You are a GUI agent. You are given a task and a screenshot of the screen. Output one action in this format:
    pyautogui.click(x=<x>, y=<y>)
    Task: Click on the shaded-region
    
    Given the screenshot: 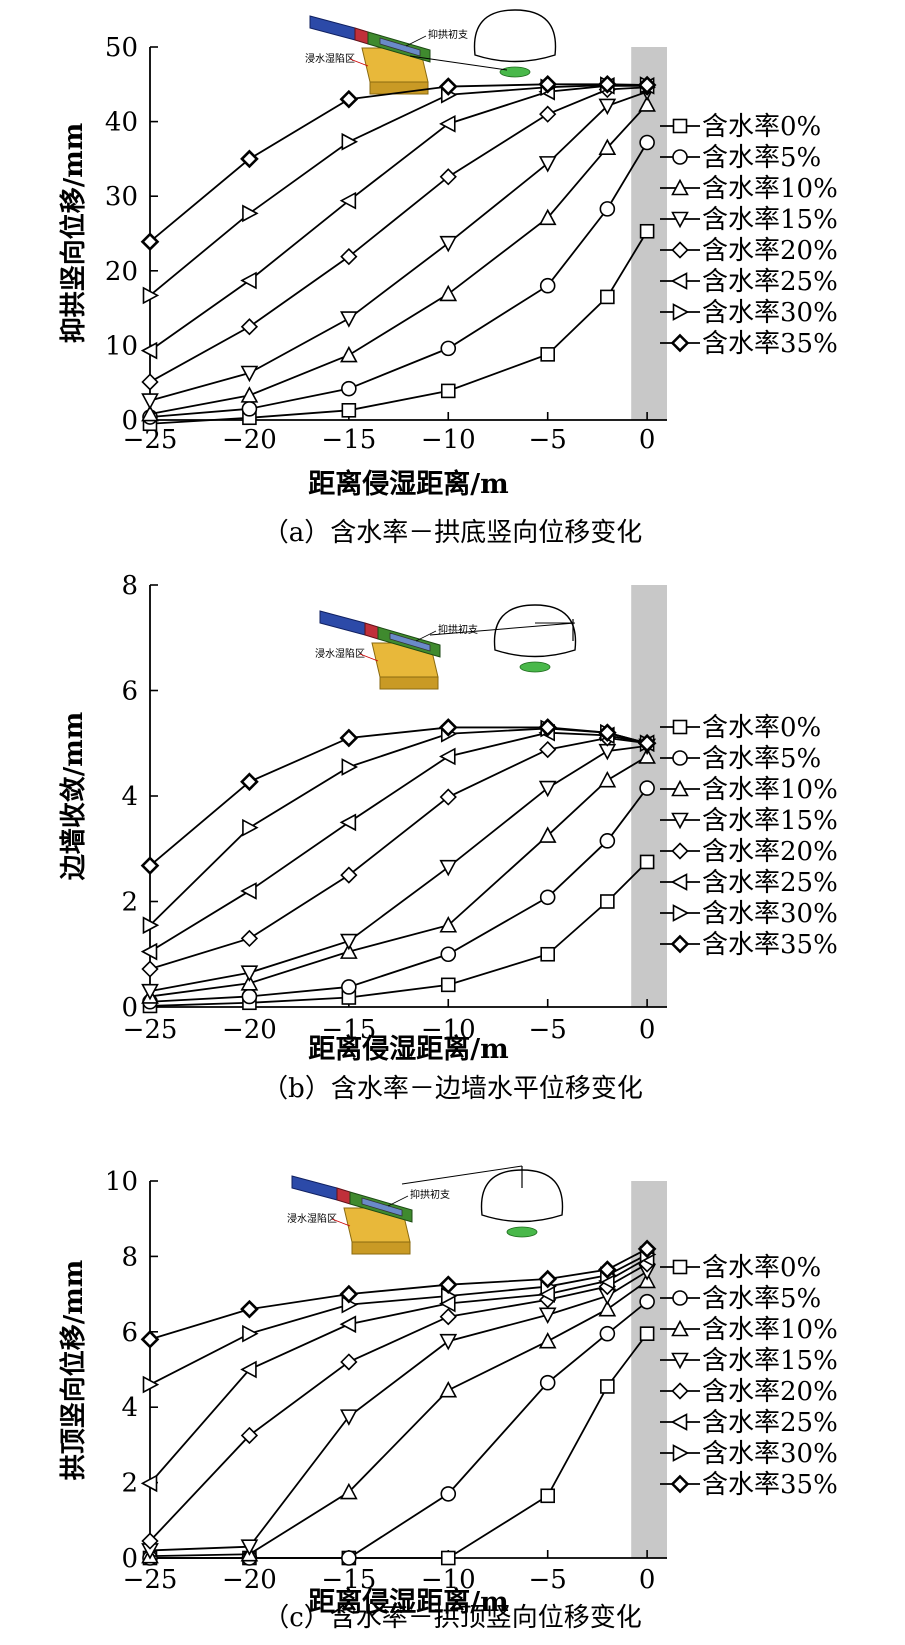 What is the action you would take?
    pyautogui.click(x=649, y=796)
    